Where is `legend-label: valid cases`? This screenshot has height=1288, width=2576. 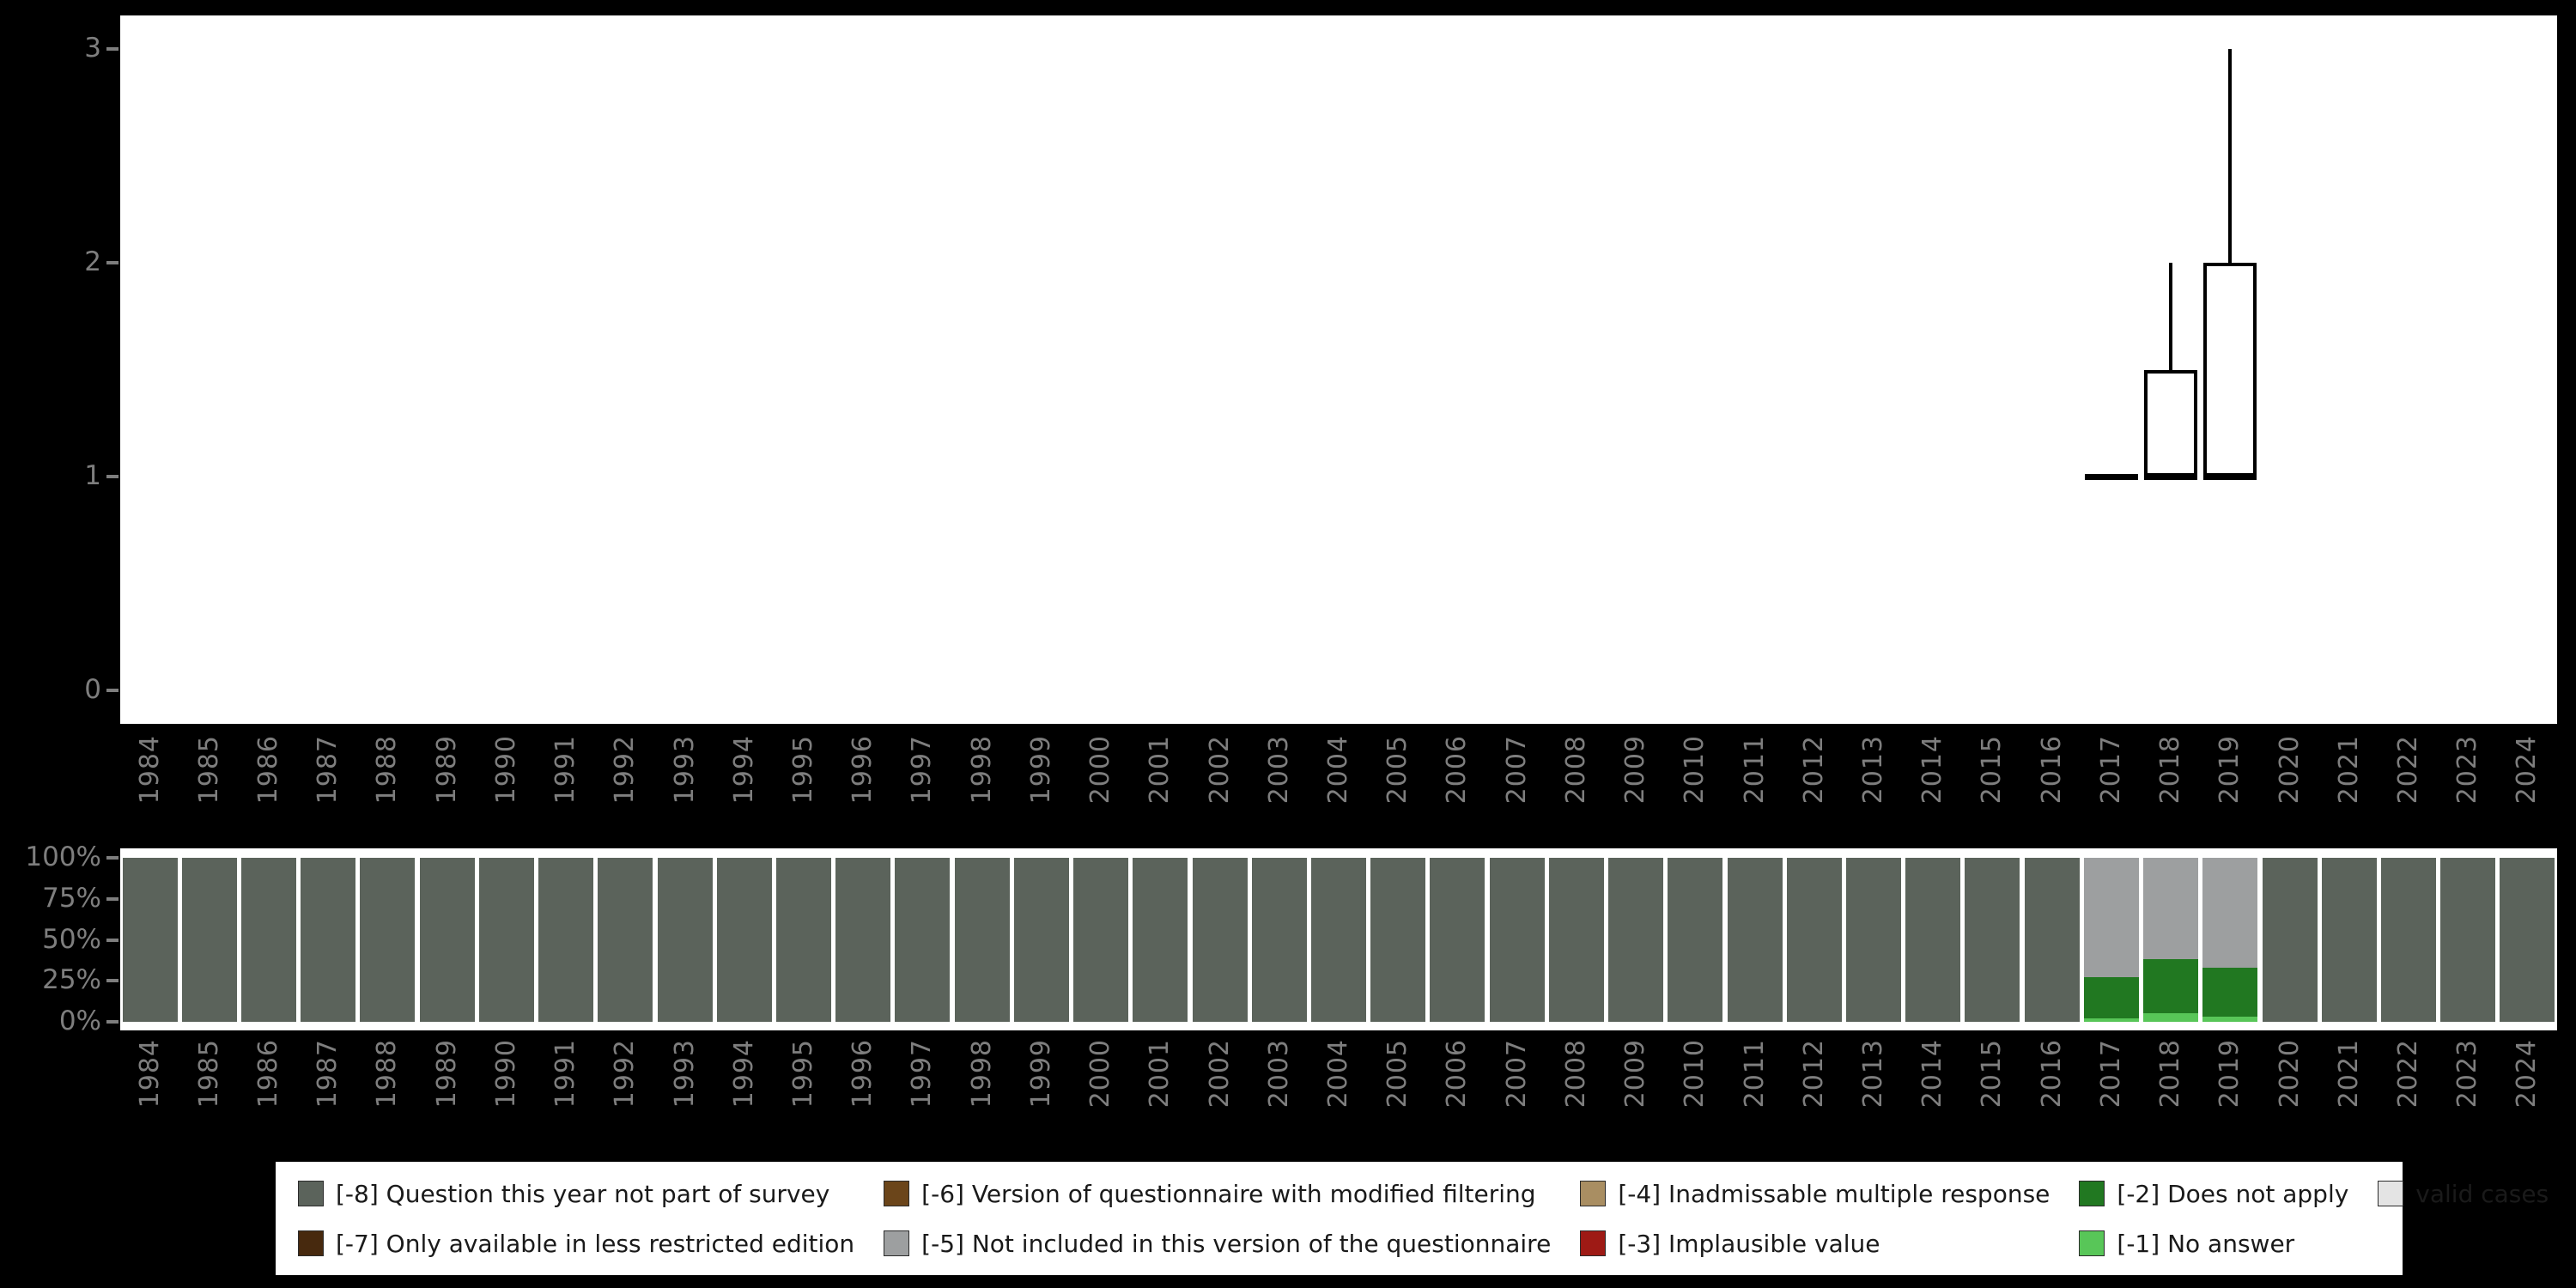
legend-label: valid cases is located at coordinates (2482, 1193).